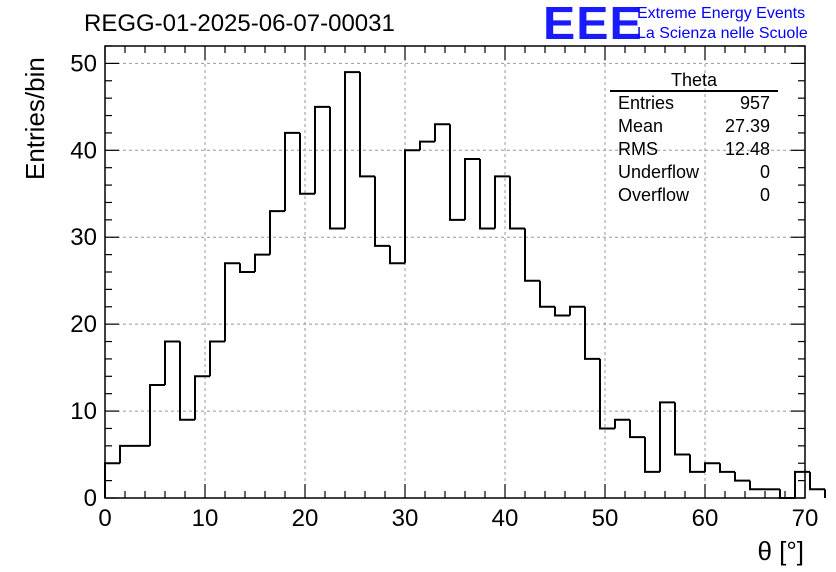  What do you see at coordinates (83, 411) in the screenshot?
I see `y-tick-label: 10` at bounding box center [83, 411].